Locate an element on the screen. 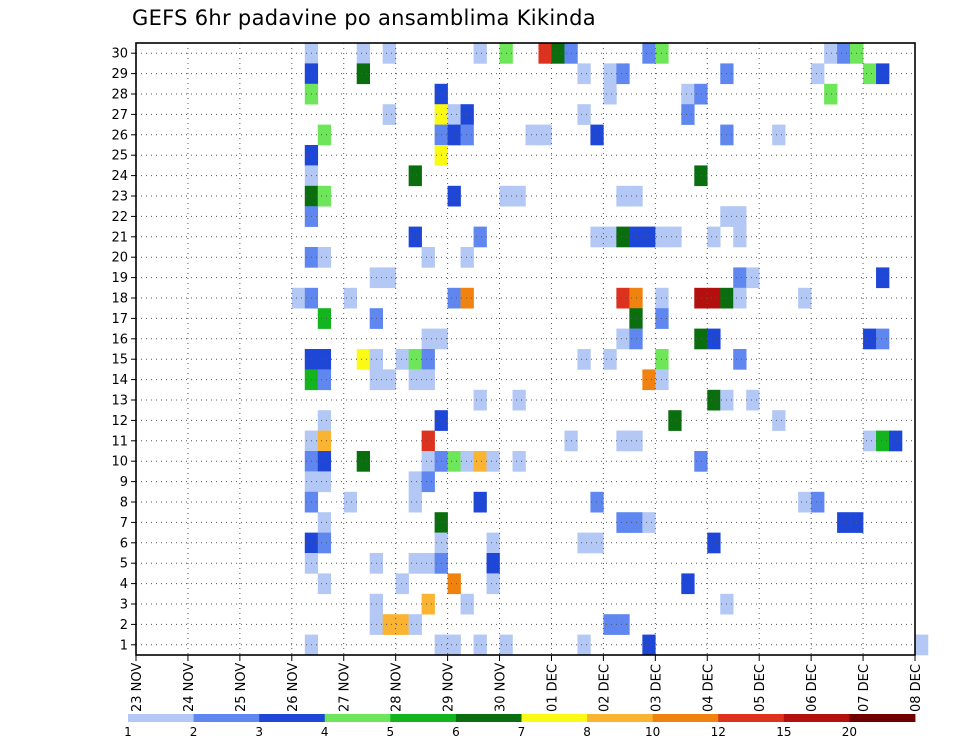  x-tick-label: 30 NOV is located at coordinates (501, 687).